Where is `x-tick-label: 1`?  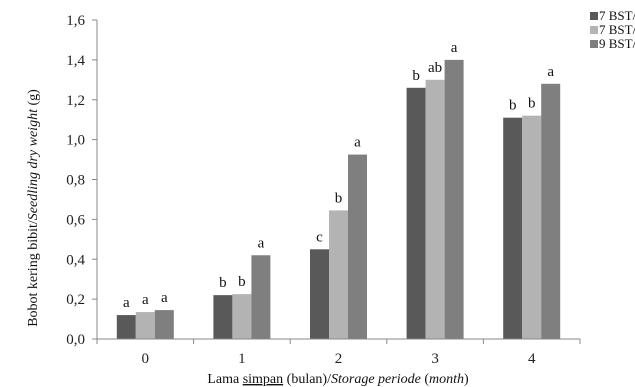
x-tick-label: 1 is located at coordinates (242, 359).